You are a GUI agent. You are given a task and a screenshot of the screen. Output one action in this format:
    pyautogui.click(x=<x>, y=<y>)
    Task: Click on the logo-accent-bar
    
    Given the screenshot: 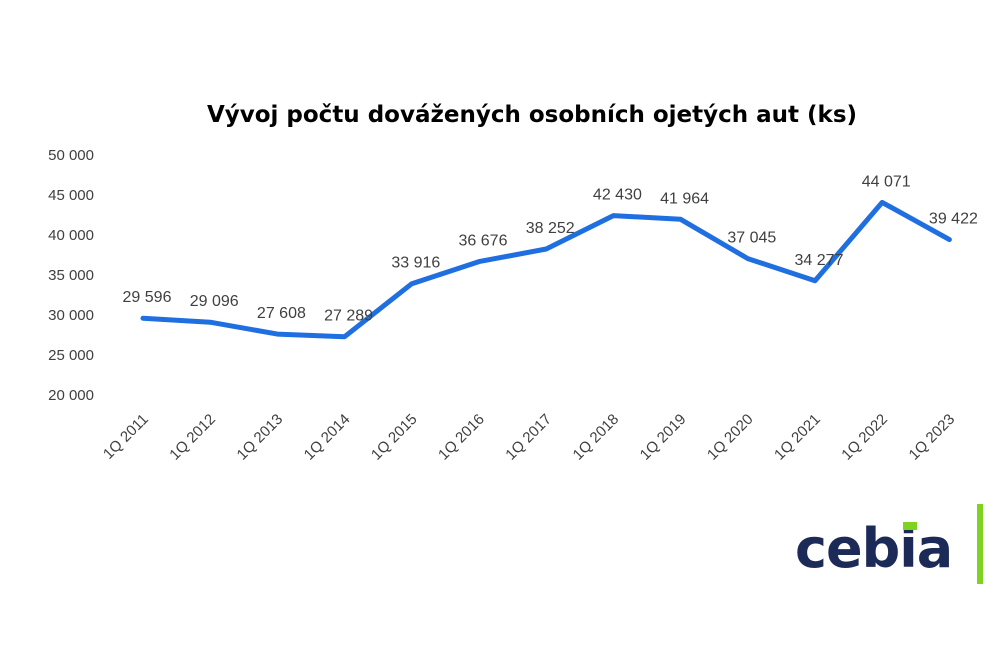 What is the action you would take?
    pyautogui.click(x=980, y=544)
    